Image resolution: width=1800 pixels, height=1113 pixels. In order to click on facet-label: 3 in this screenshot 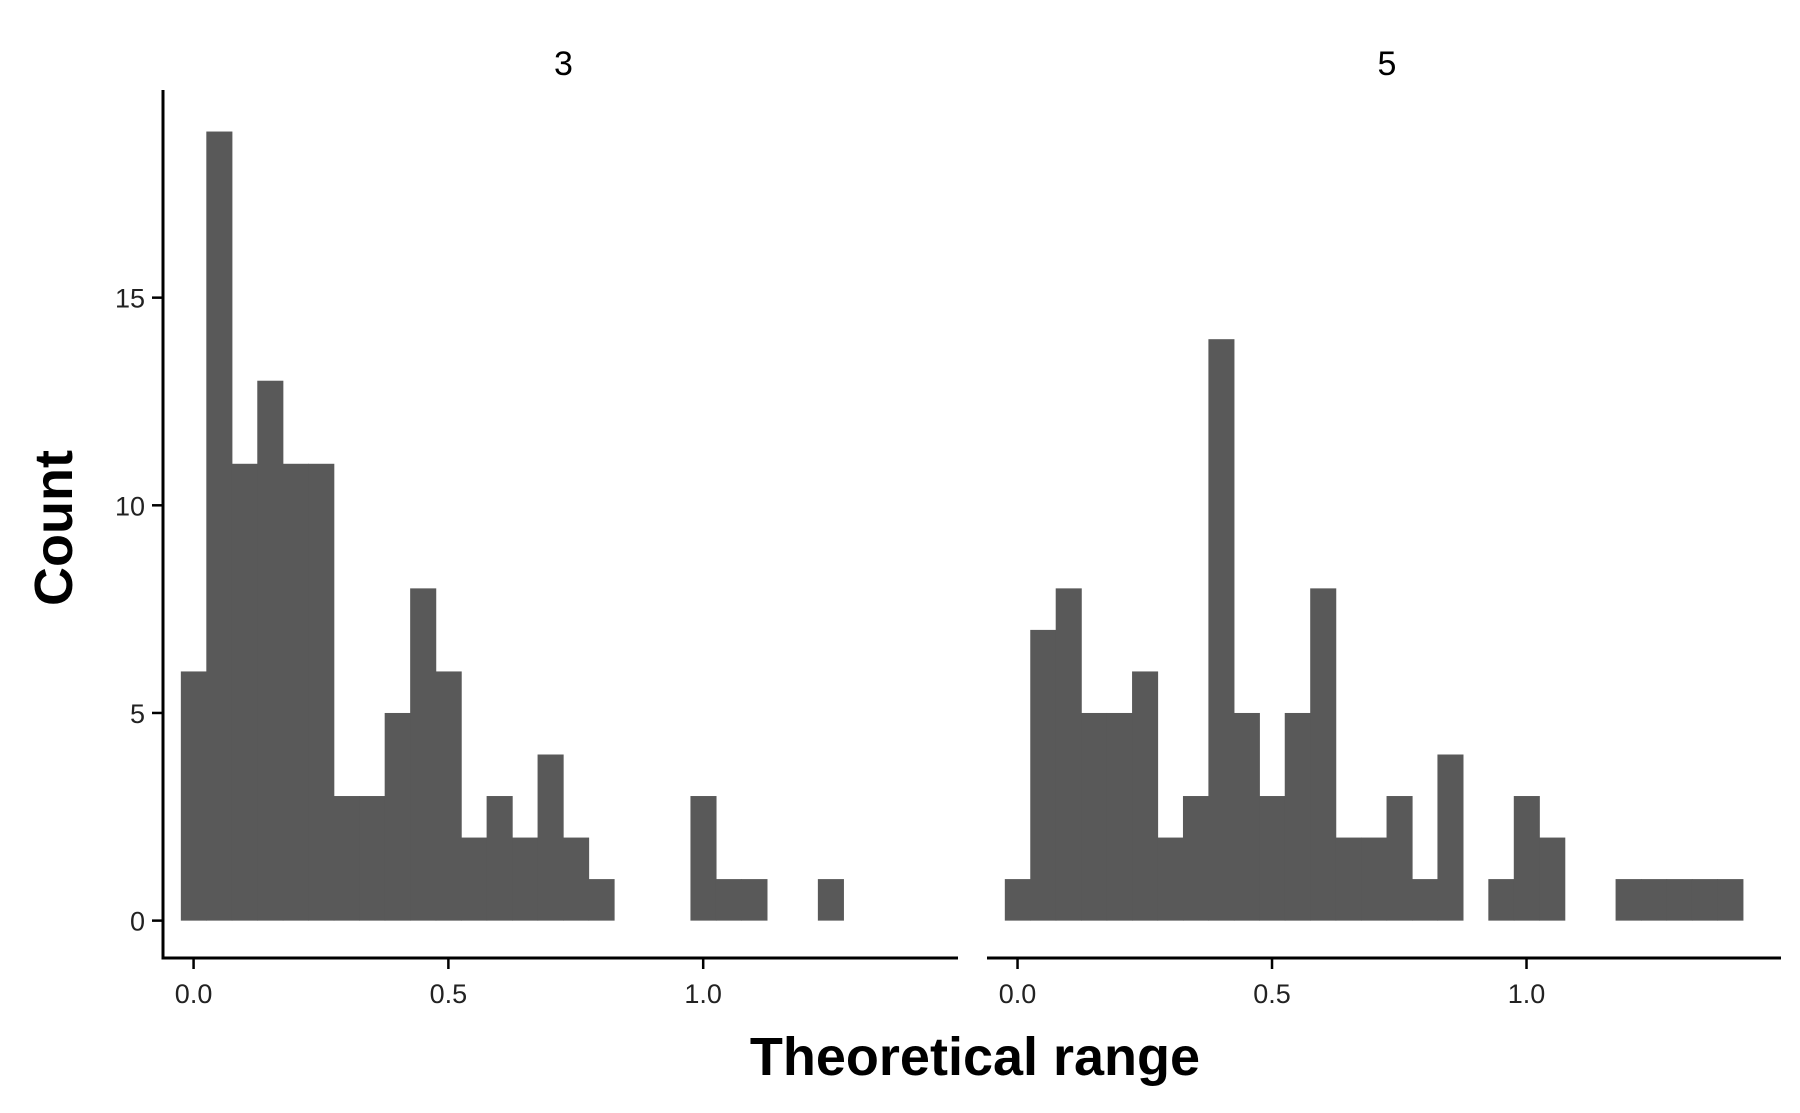, I will do `click(563, 64)`.